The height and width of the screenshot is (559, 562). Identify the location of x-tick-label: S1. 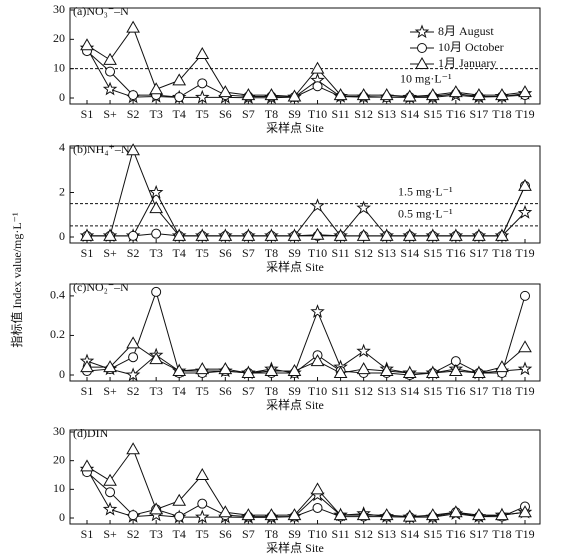
(87, 534).